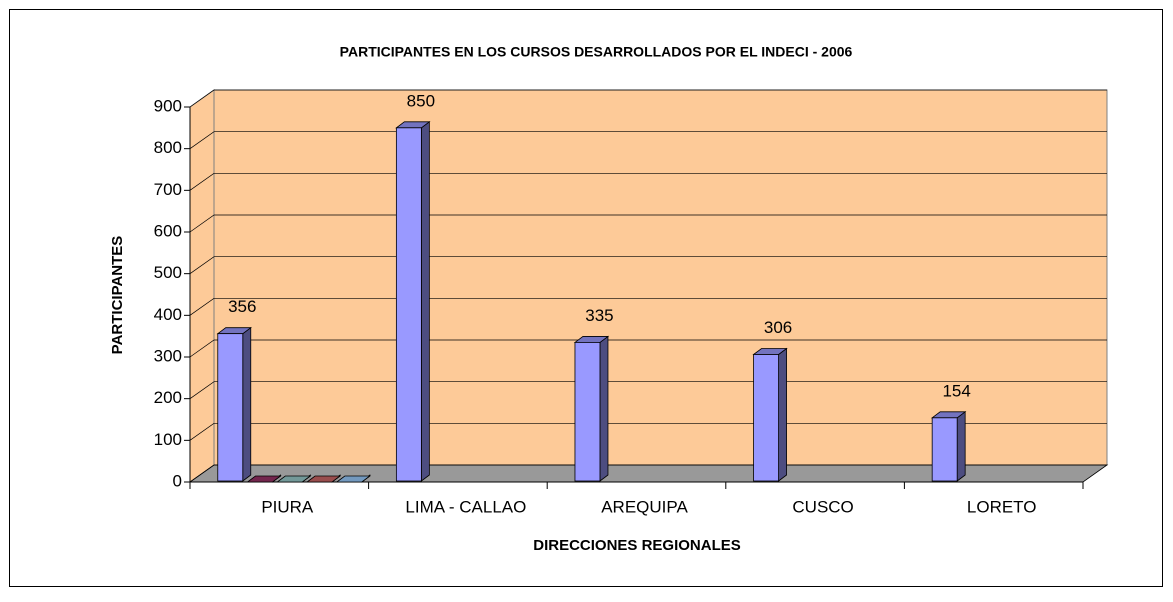  Describe the element at coordinates (168, 272) in the screenshot. I see `y-tick-label: 500` at that location.